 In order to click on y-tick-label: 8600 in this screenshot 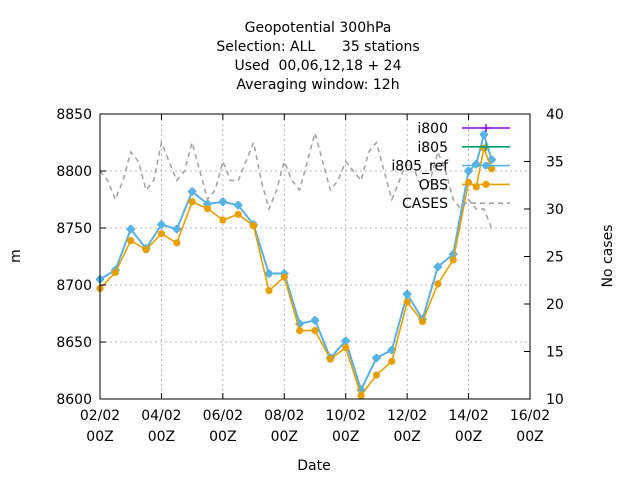, I will do `click(74, 400)`.